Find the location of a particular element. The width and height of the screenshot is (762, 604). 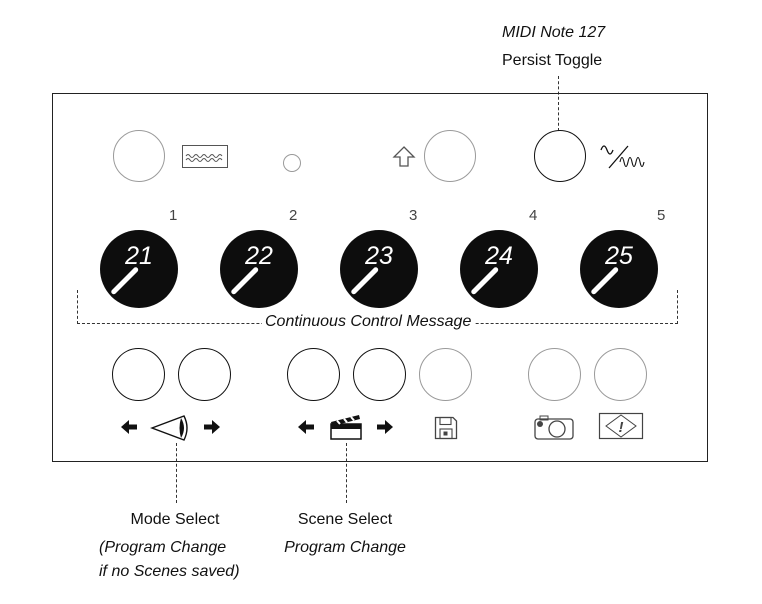

knob-index-4: 4 is located at coordinates (533, 215).